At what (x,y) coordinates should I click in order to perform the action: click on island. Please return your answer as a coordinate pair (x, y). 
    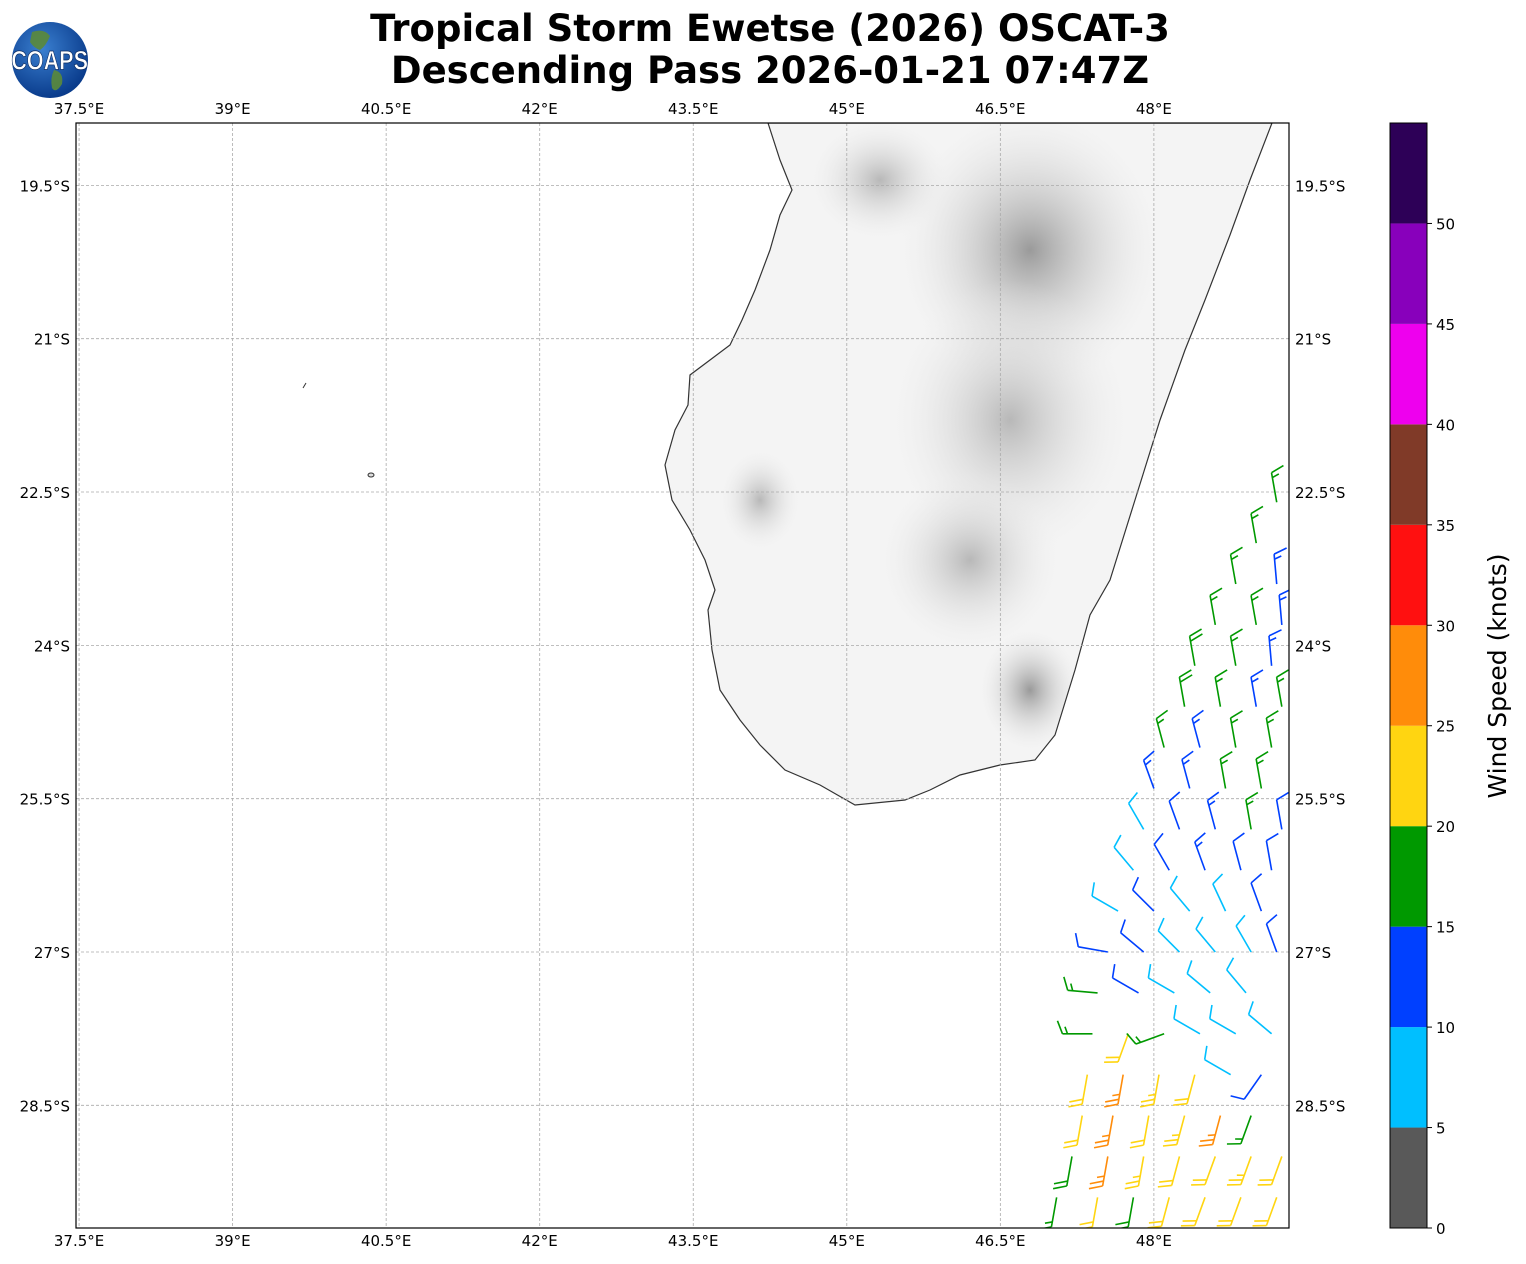
    Looking at the image, I should click on (371, 475).